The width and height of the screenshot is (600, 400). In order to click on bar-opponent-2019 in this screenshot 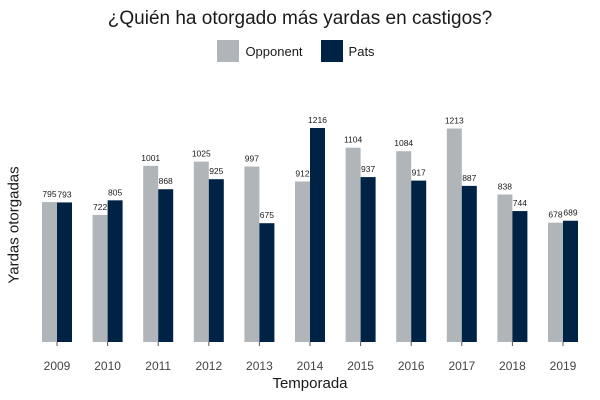, I will do `click(555, 282)`.